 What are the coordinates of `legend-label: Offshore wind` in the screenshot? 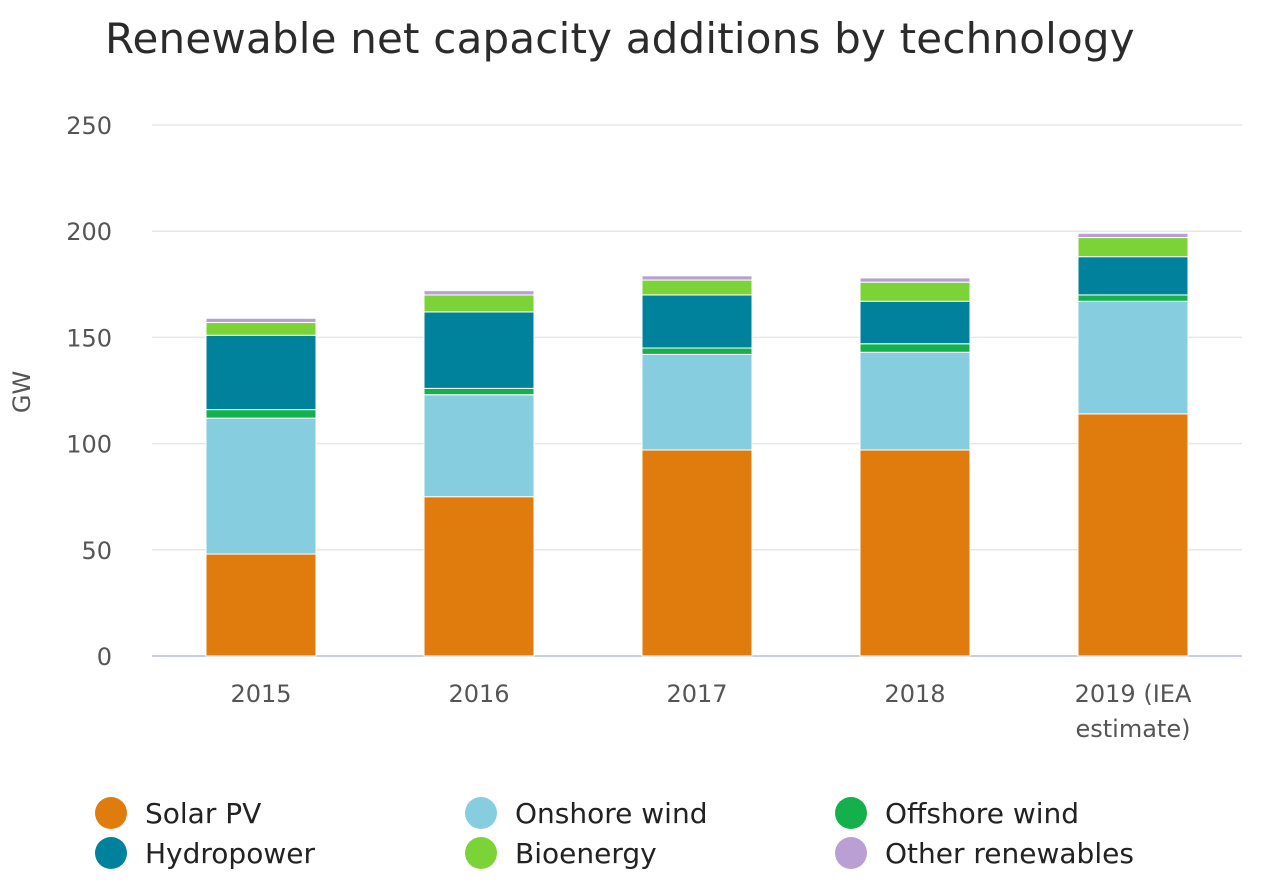 It's located at (982, 813).